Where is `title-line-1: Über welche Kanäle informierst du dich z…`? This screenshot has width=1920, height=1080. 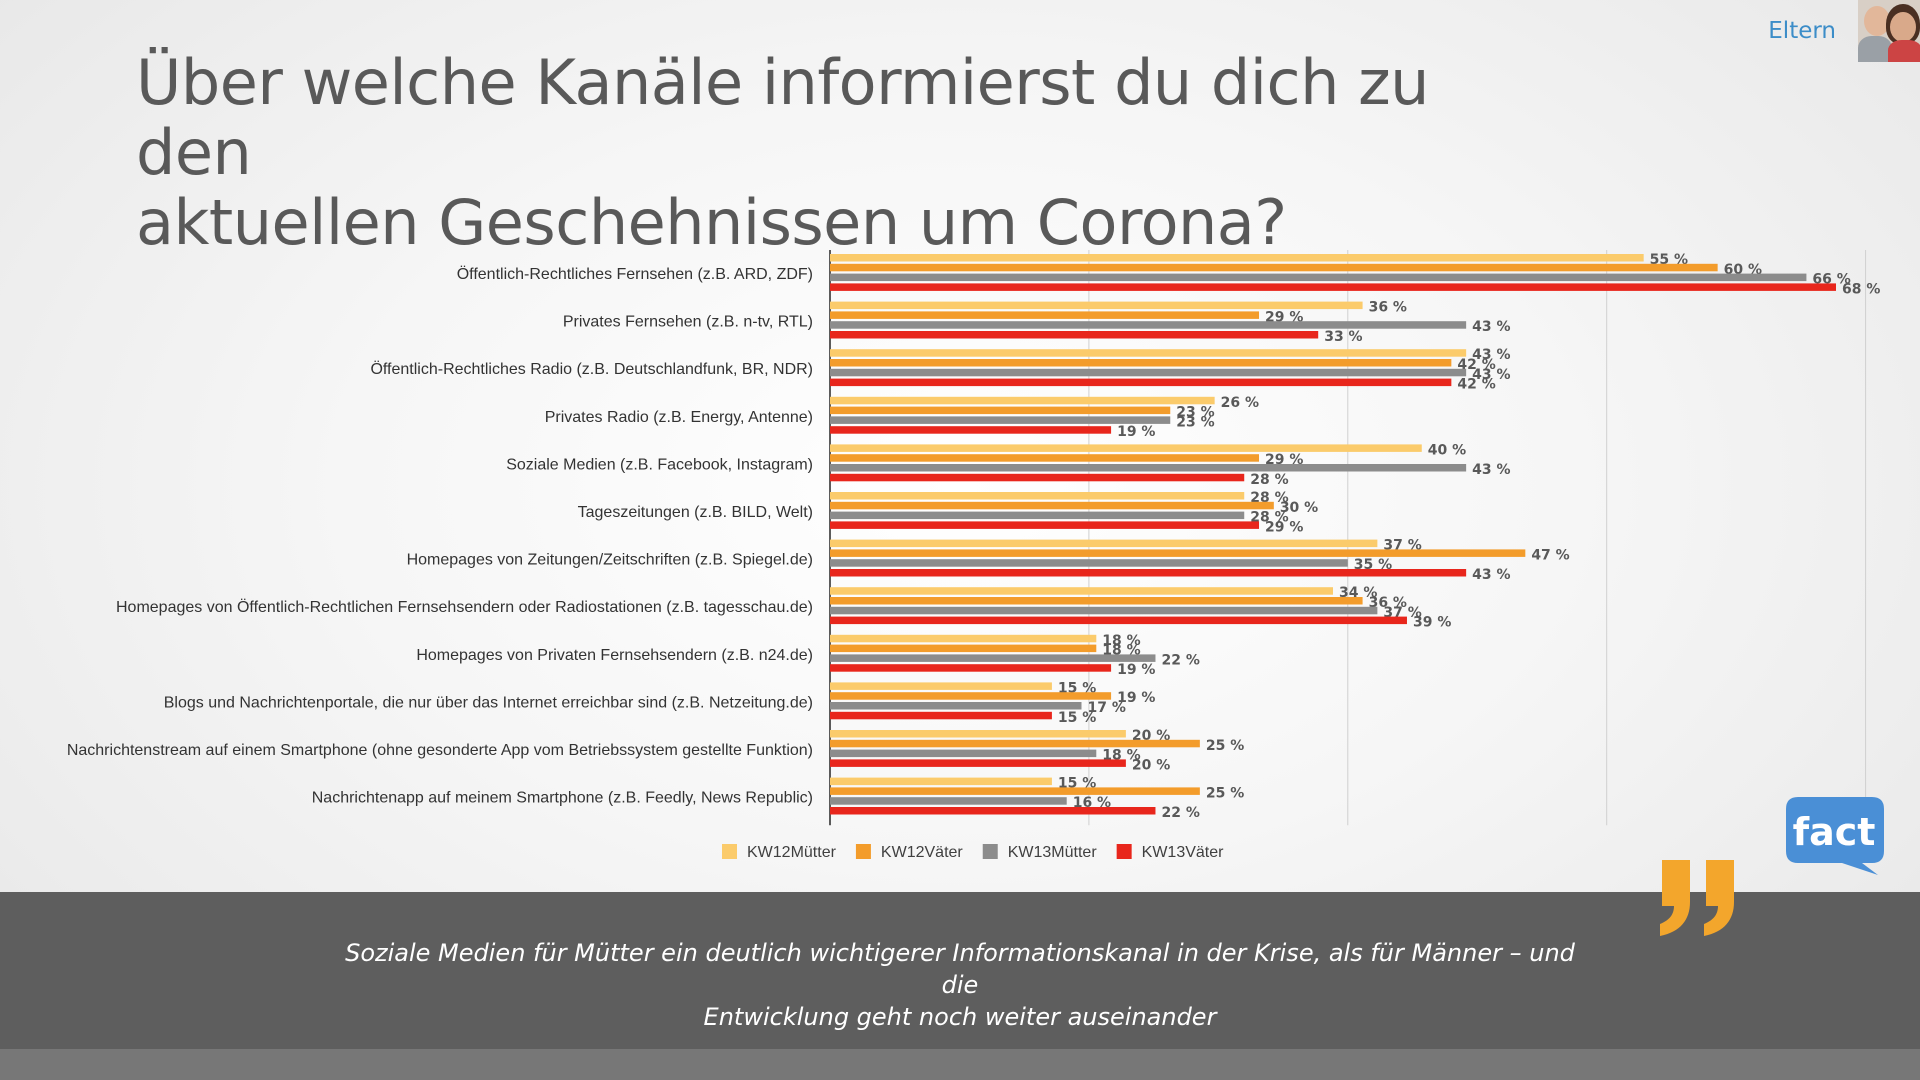 title-line-1: Über welche Kanäle informierst du dich z… is located at coordinates (782, 117).